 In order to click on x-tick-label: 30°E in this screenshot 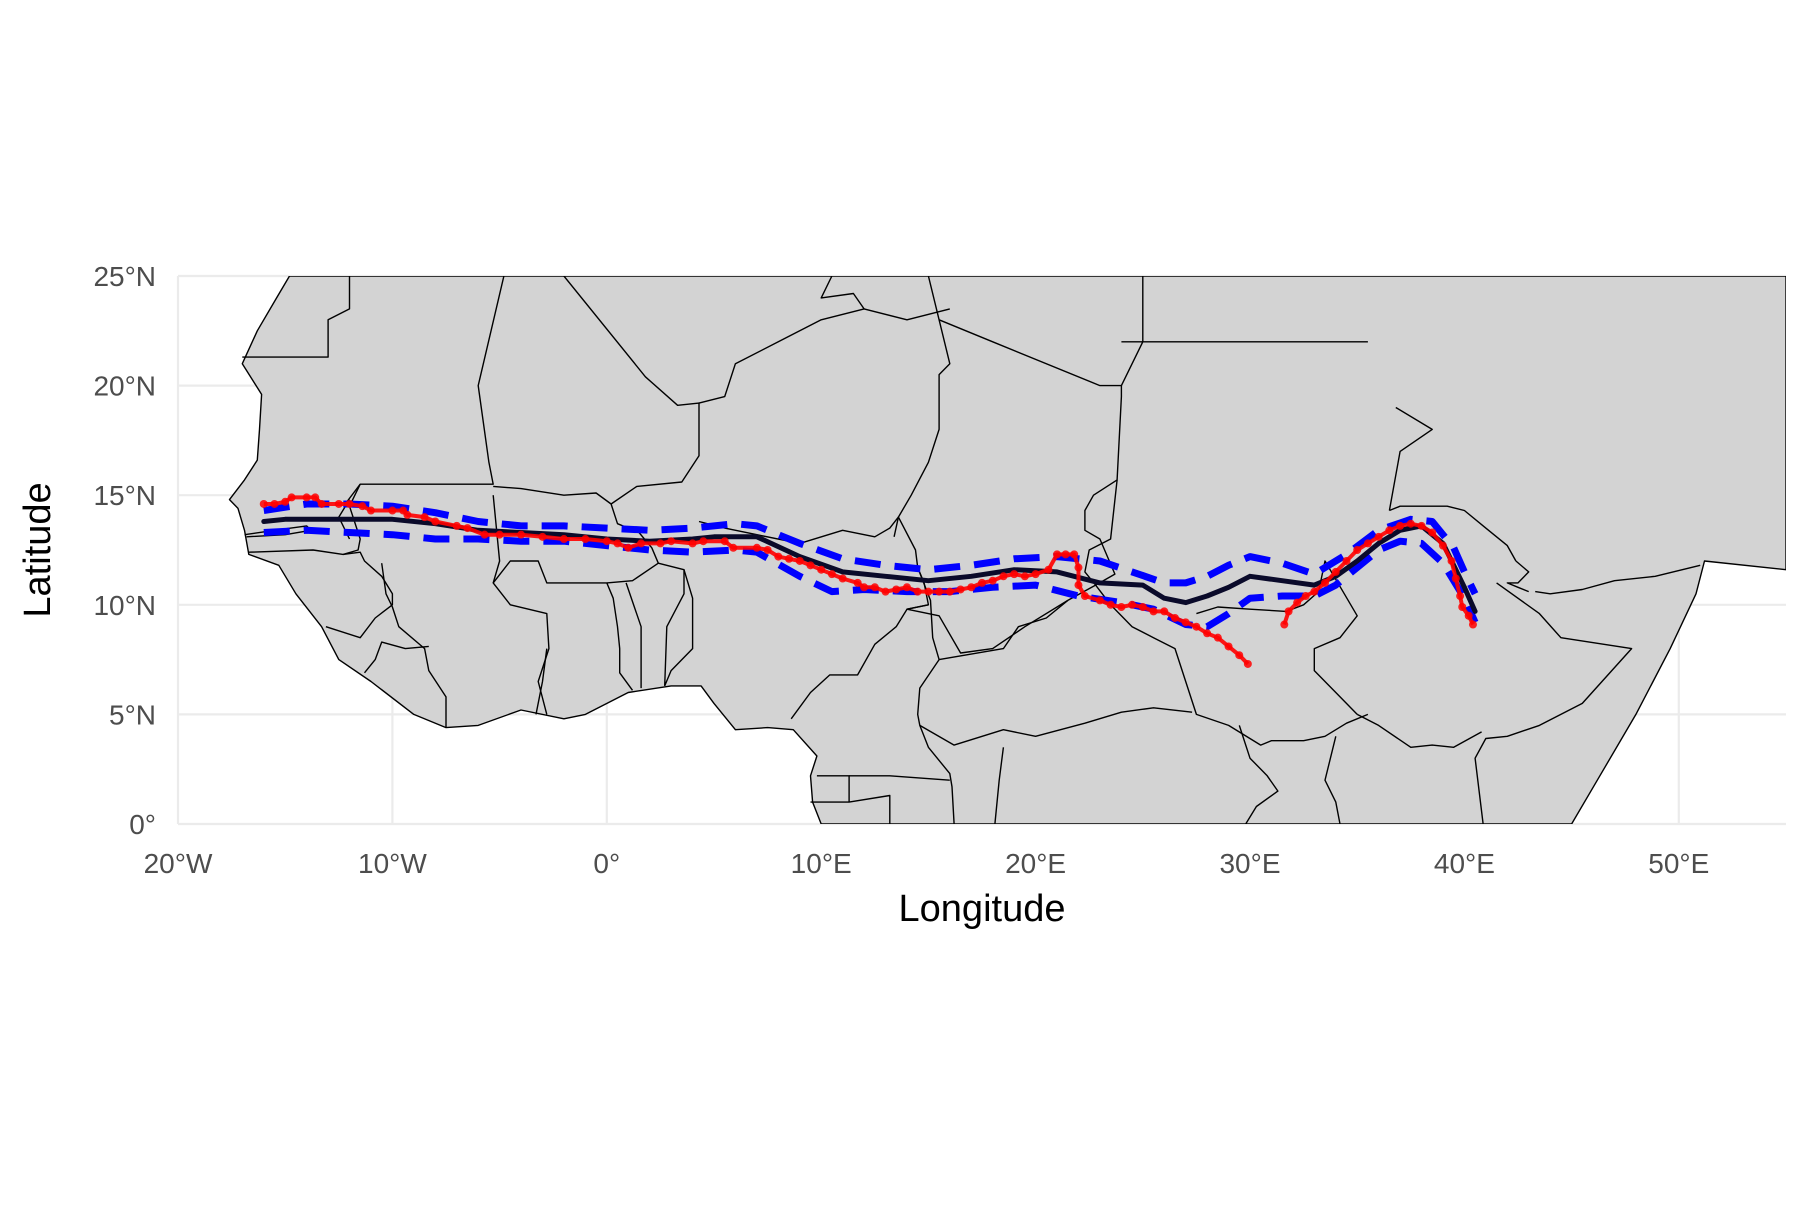, I will do `click(1249, 863)`.